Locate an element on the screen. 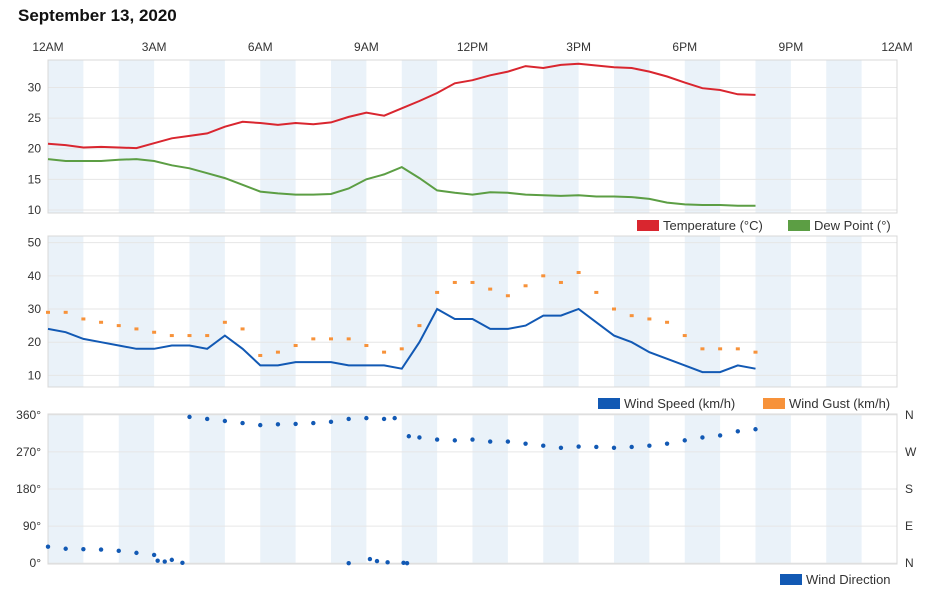 This screenshot has height=589, width=927. y-tick-label: 270° is located at coordinates (28, 452).